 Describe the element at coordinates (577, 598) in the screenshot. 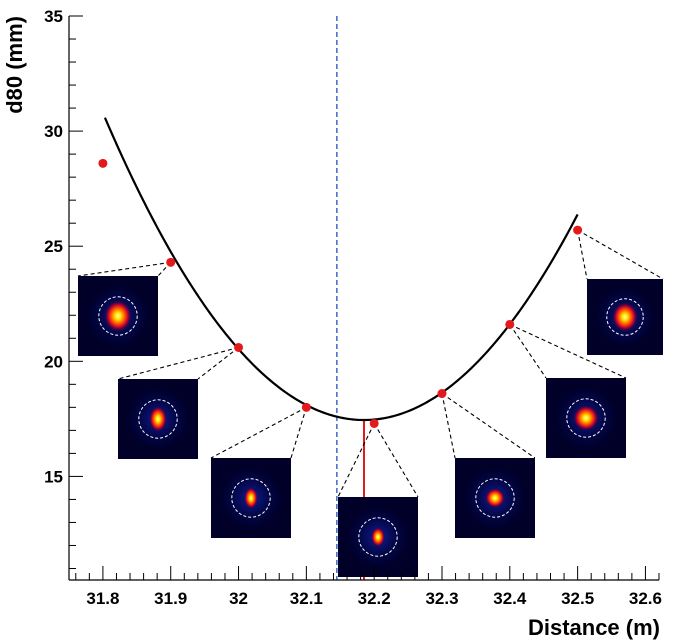

I see `x-tick-label: 32.5` at that location.